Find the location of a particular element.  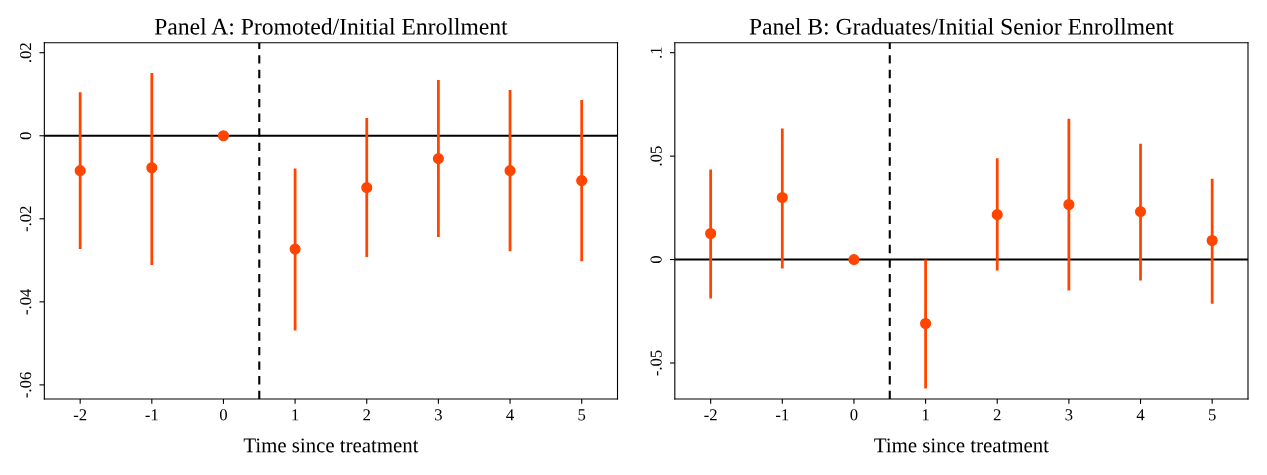

y-tick-label: .05 is located at coordinates (656, 156).